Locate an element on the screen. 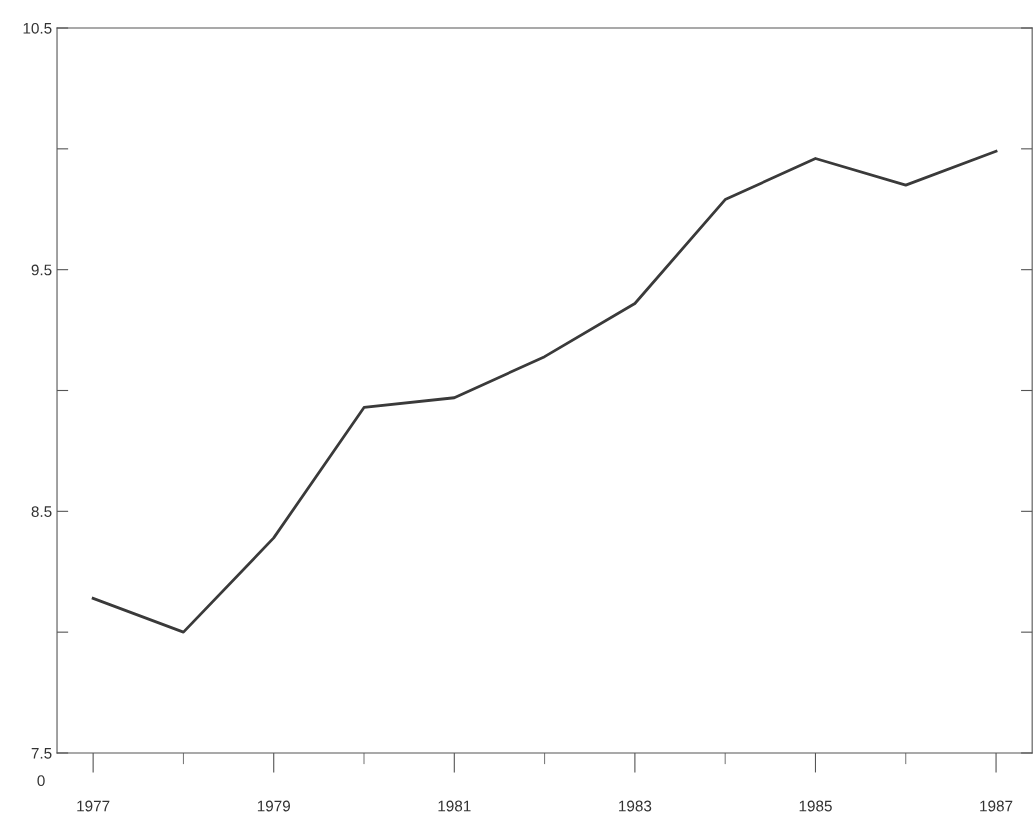 This screenshot has width=1033, height=819. y-tick-label: 7.5 is located at coordinates (41, 753).